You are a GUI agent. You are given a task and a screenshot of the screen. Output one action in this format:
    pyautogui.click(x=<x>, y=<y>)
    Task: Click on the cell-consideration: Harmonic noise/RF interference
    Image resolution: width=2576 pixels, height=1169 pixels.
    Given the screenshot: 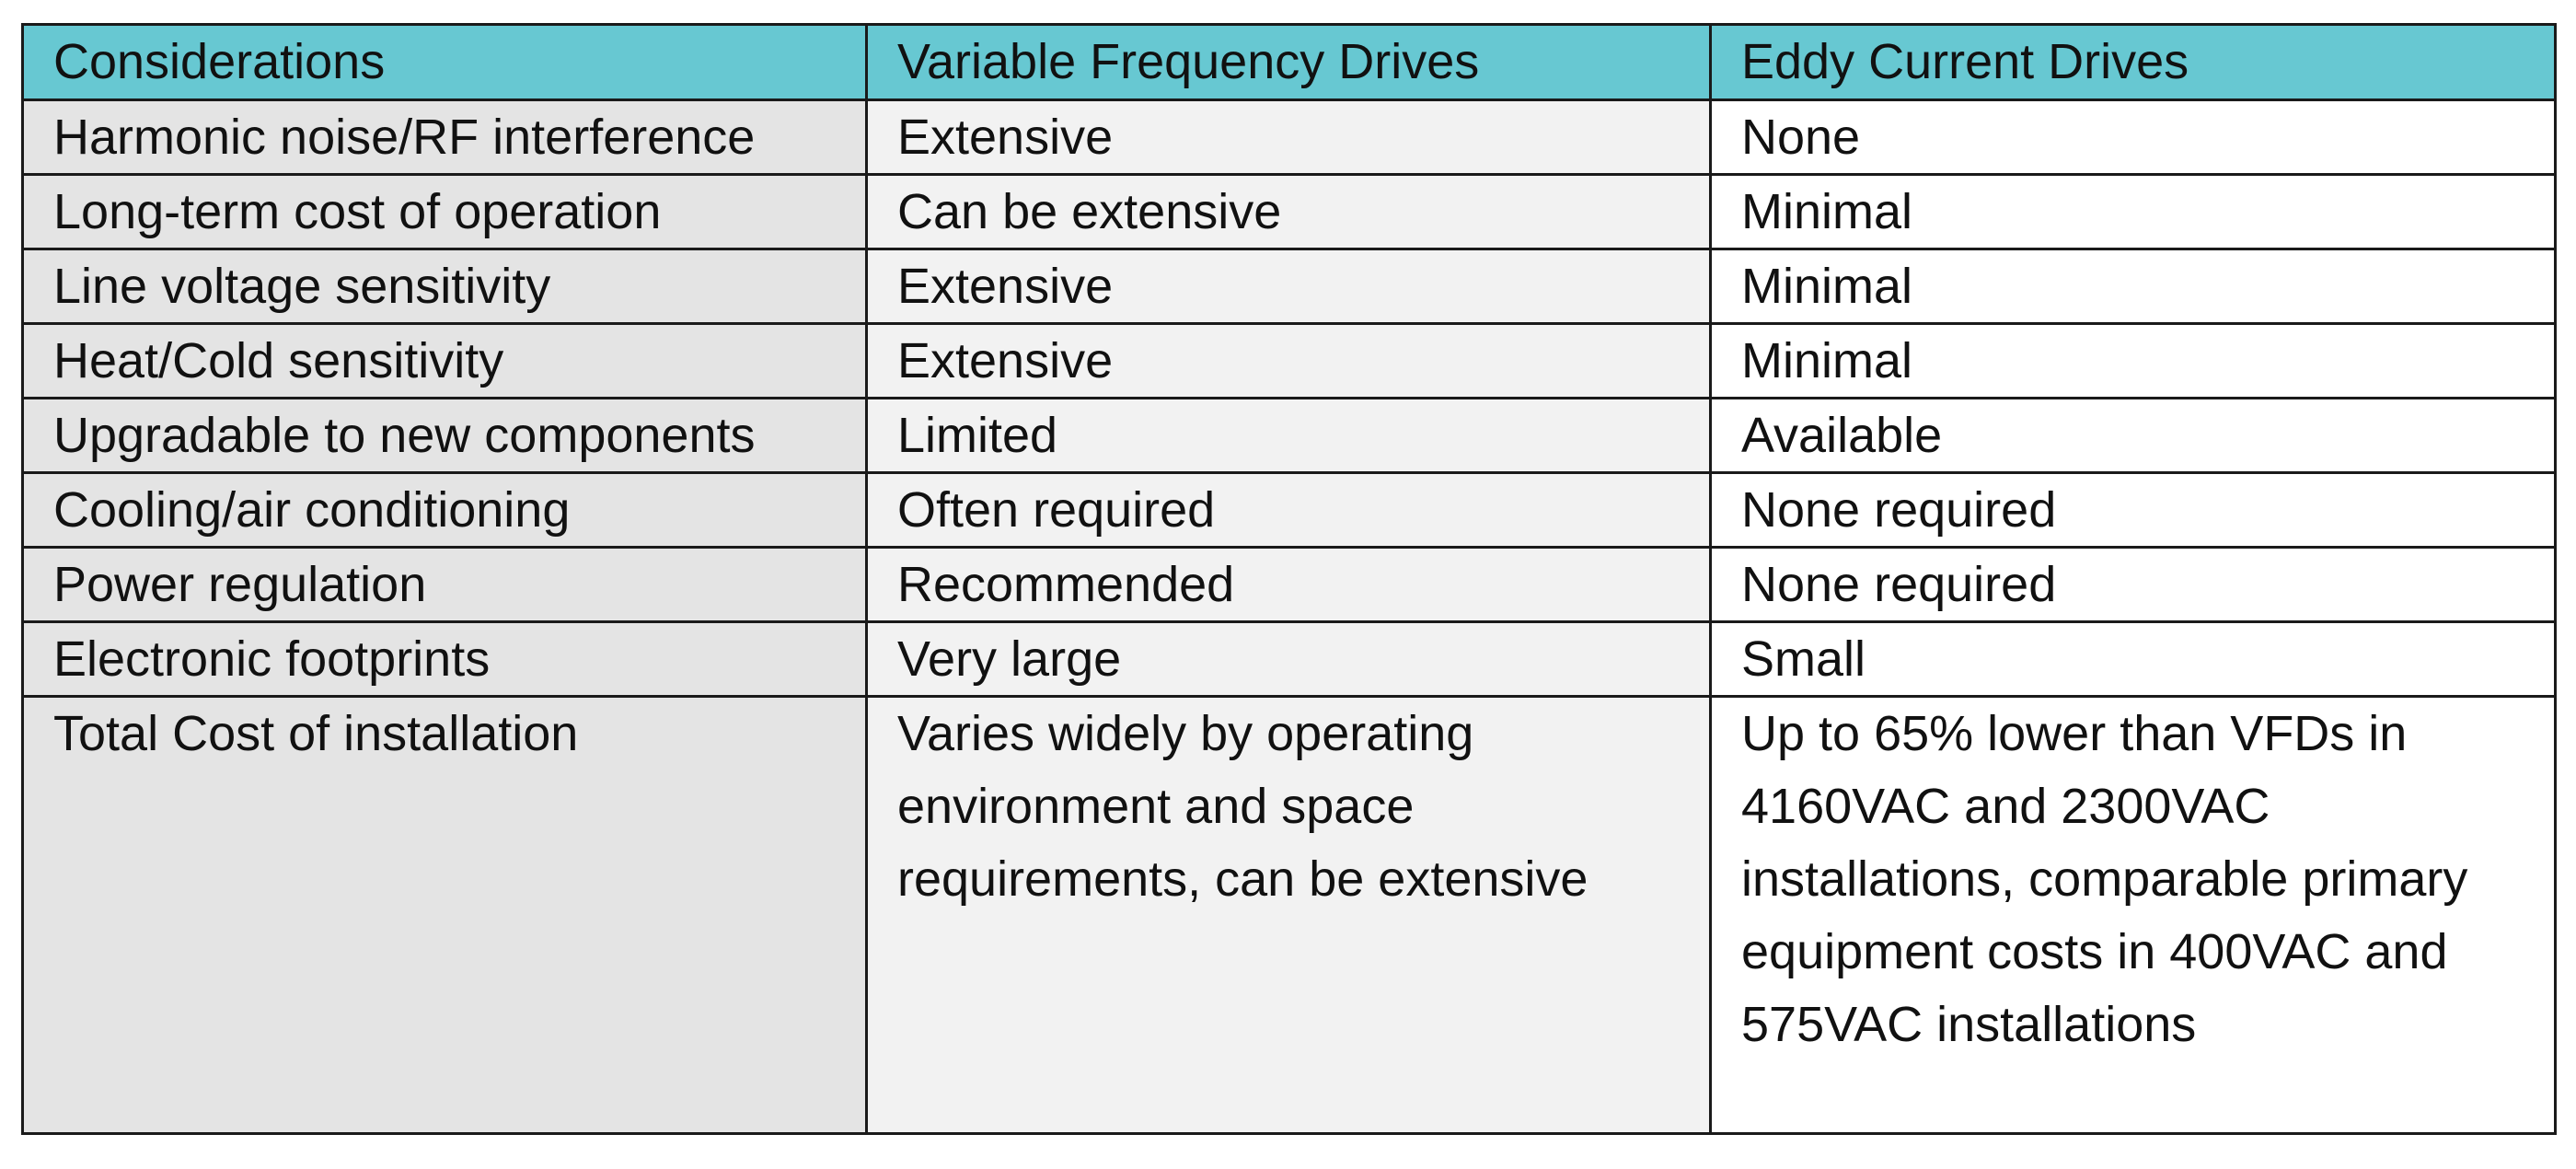 What is the action you would take?
    pyautogui.click(x=445, y=137)
    